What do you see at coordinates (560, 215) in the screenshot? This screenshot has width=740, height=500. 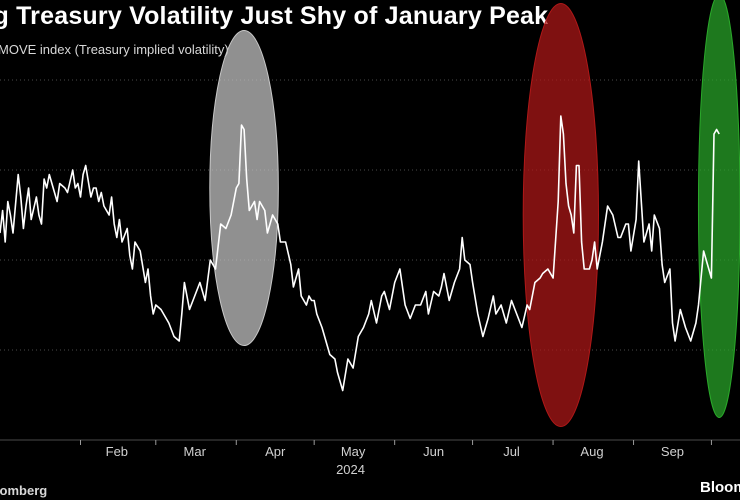 I see `highlight-ellipse-august` at bounding box center [560, 215].